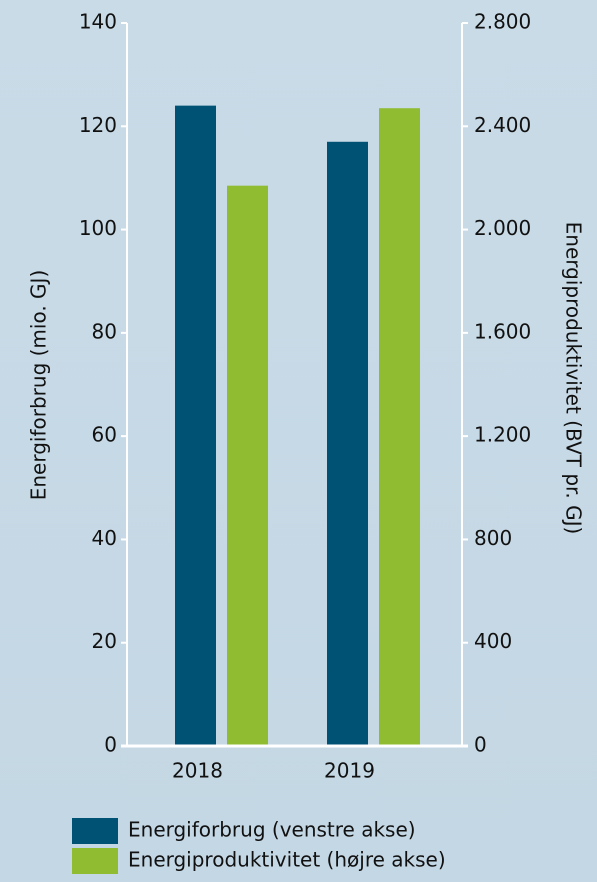 This screenshot has width=597, height=882. Describe the element at coordinates (502, 22) in the screenshot. I see `y2-tick-label: 2.800` at that location.